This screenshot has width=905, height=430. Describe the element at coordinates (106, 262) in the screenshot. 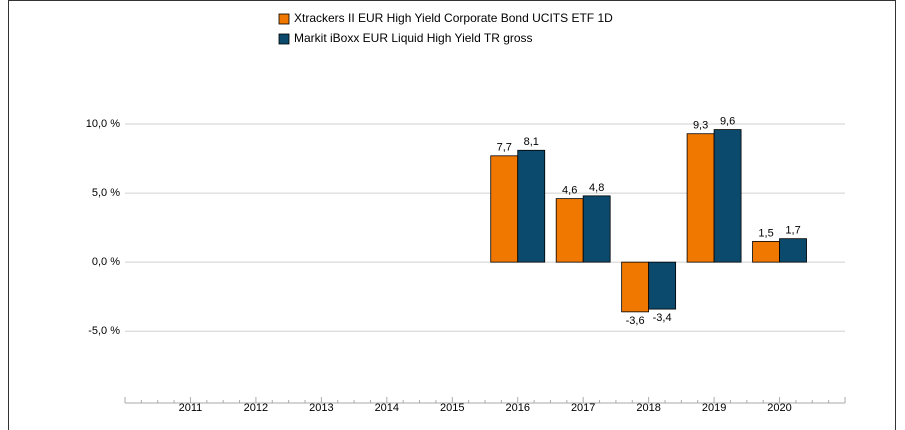

I see `y-tick-label: 0,0 %` at that location.